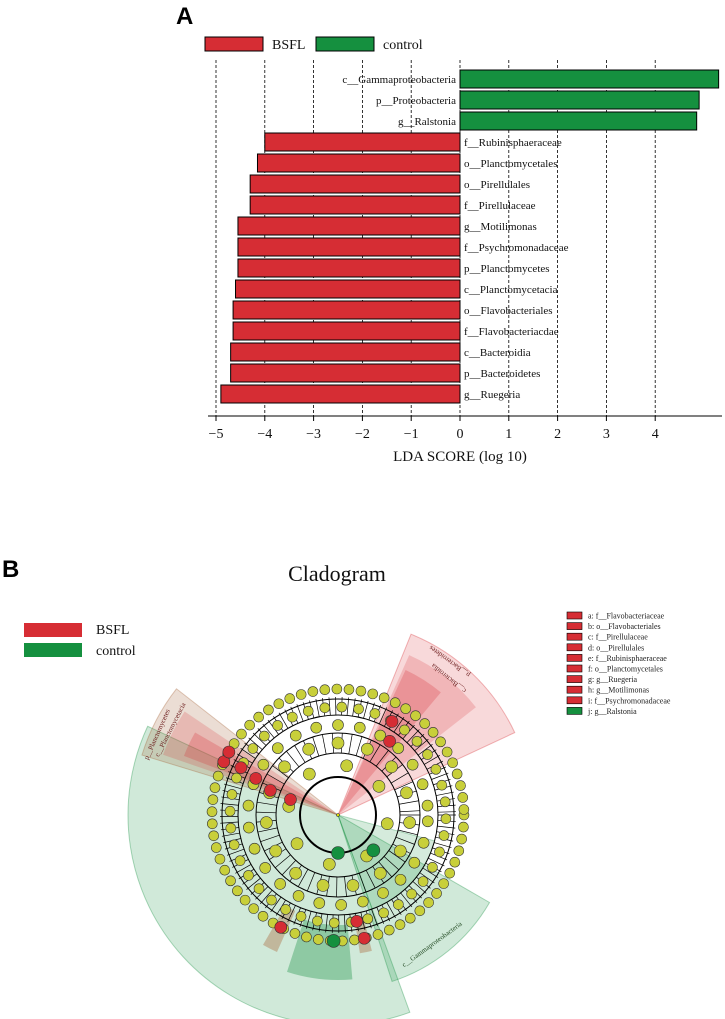 The height and width of the screenshot is (1019, 725). I want to click on lda-x-axis: −5 −4 −3 −2 −1 0 1 2 3 4 LDA SCORE (log 10), so click(465, 440).